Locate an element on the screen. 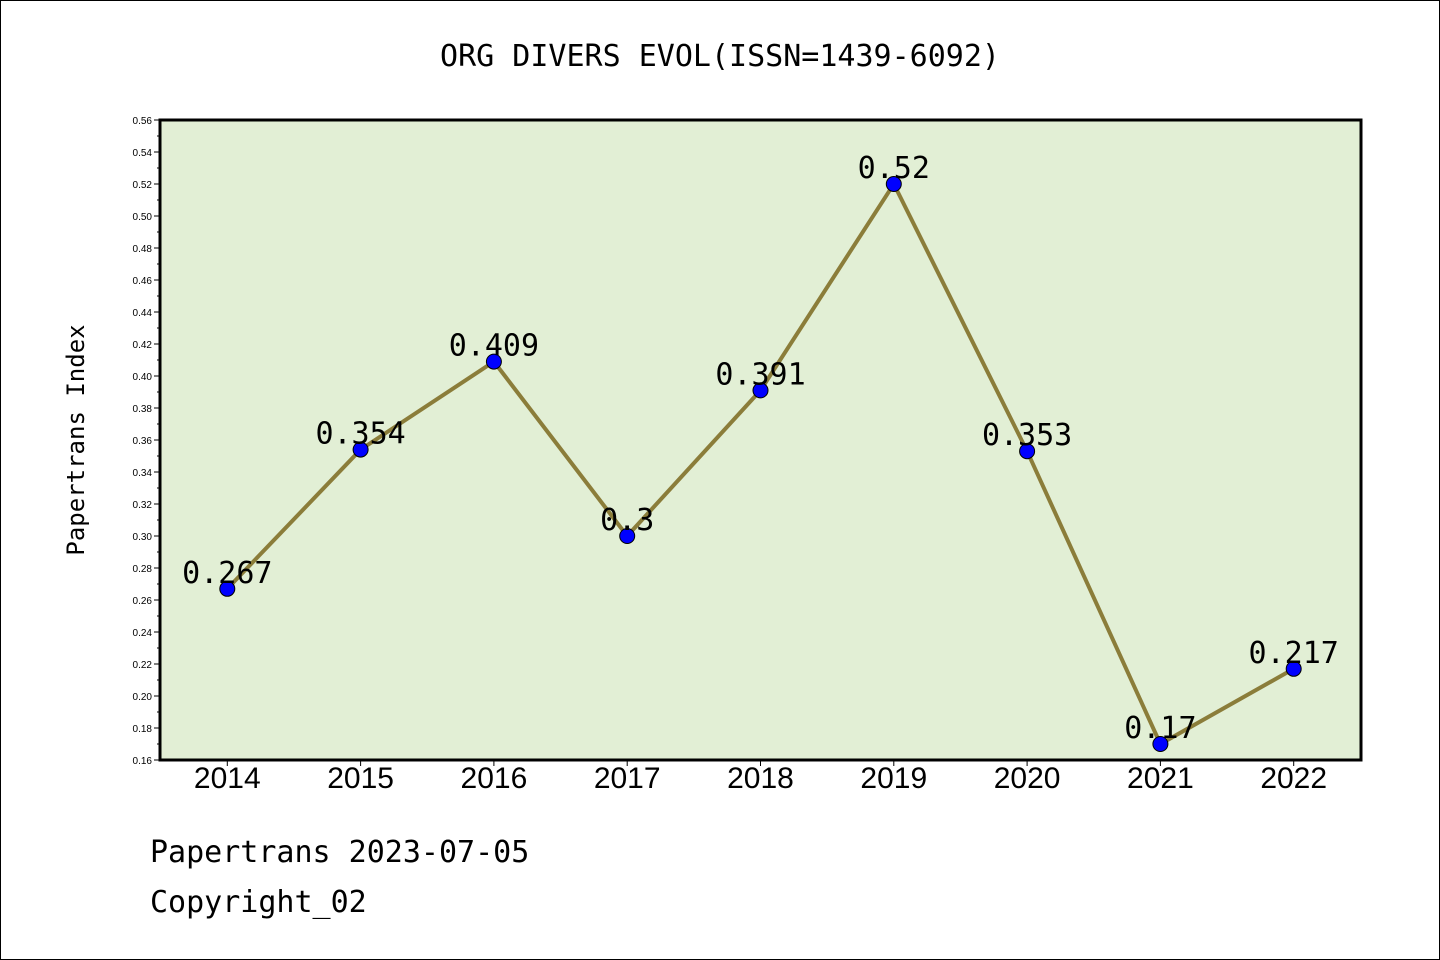 The height and width of the screenshot is (960, 1440). y-tick-label: 0.48 is located at coordinates (143, 249).